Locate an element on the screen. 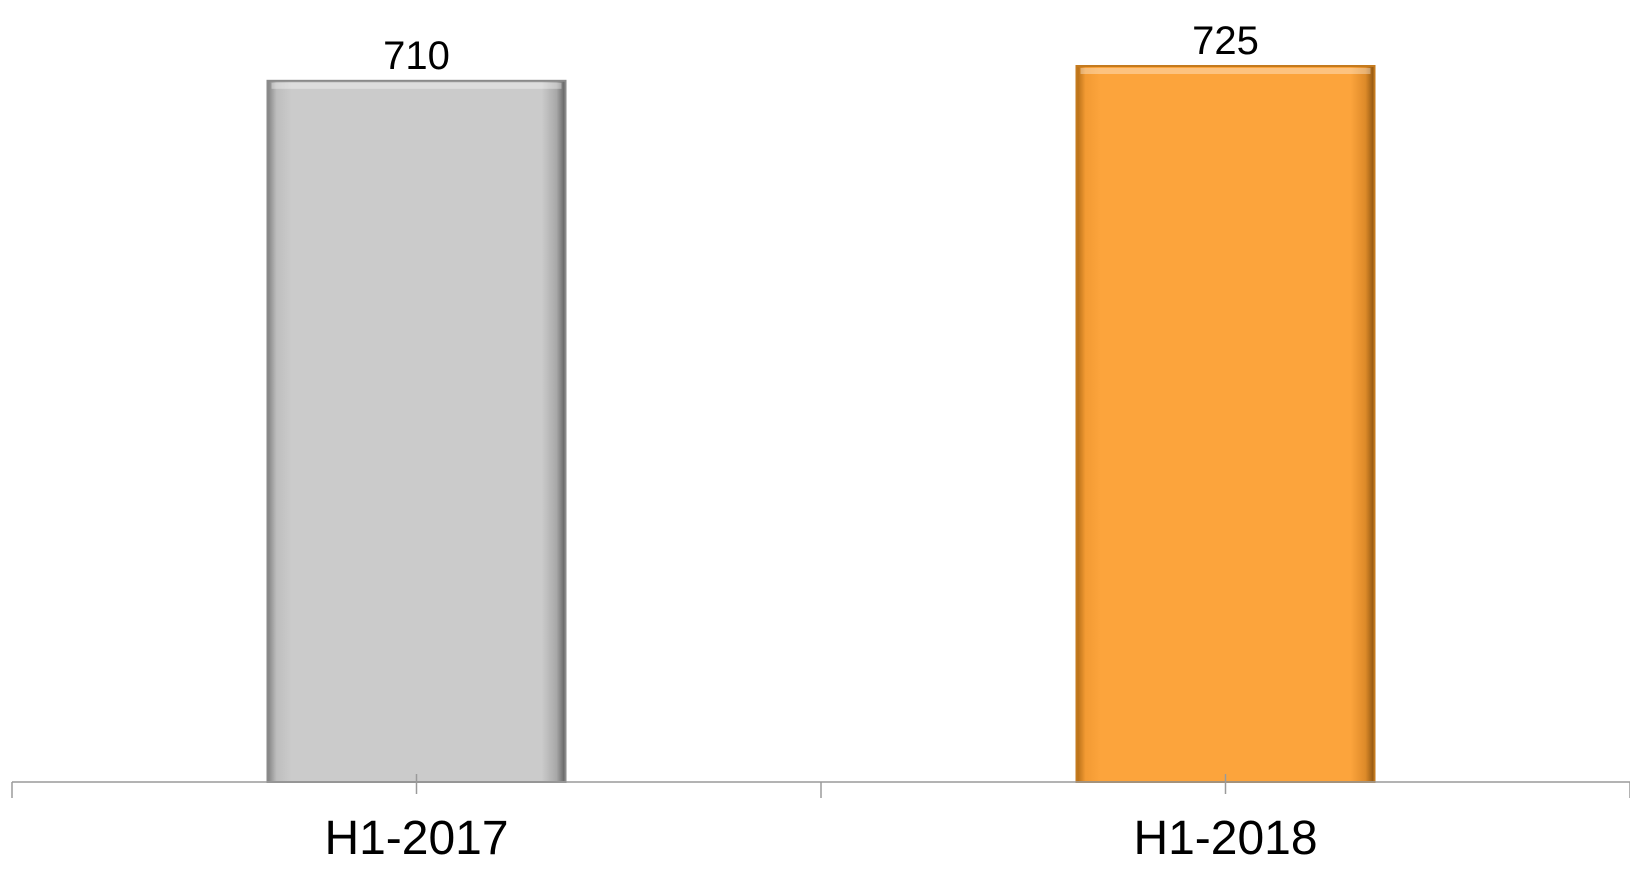 This screenshot has height=872, width=1630. data-label-h1-2017: 710 is located at coordinates (416, 56).